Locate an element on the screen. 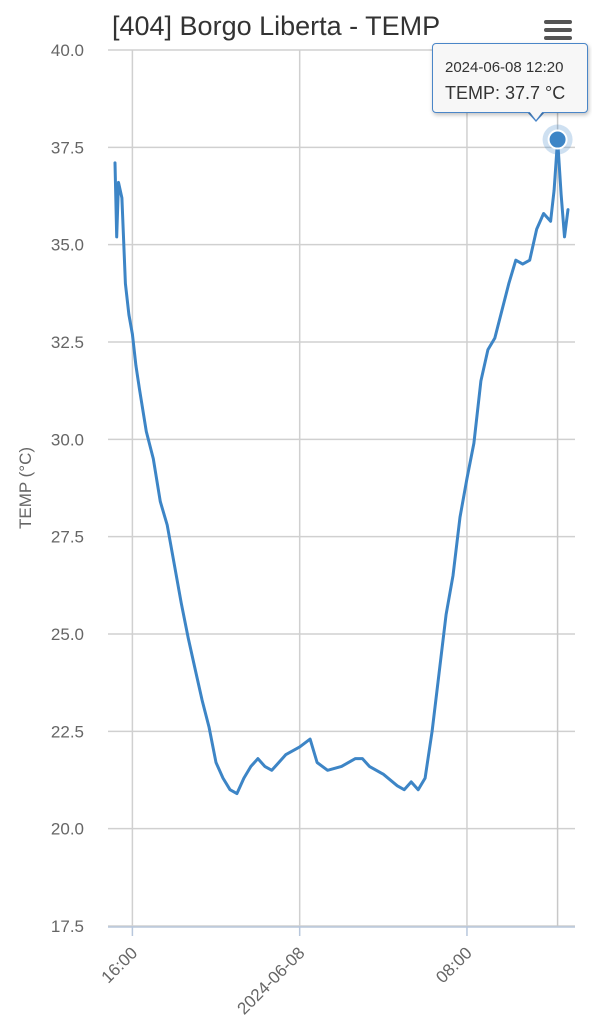 Image resolution: width=592 pixels, height=1024 pixels. tooltip-arrow-inner is located at coordinates (536, 115).